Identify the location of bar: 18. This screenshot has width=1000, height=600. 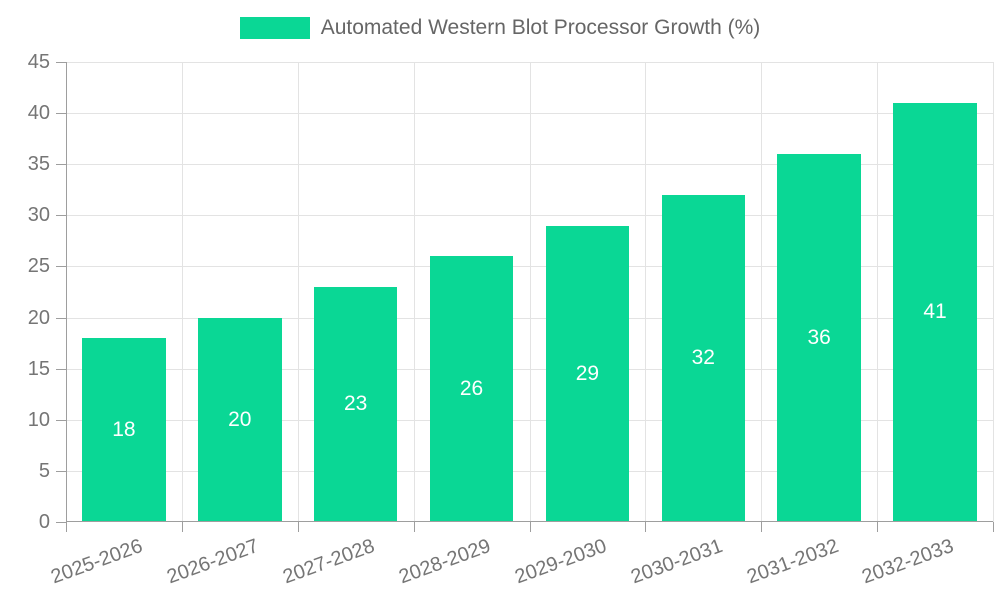
(124, 430).